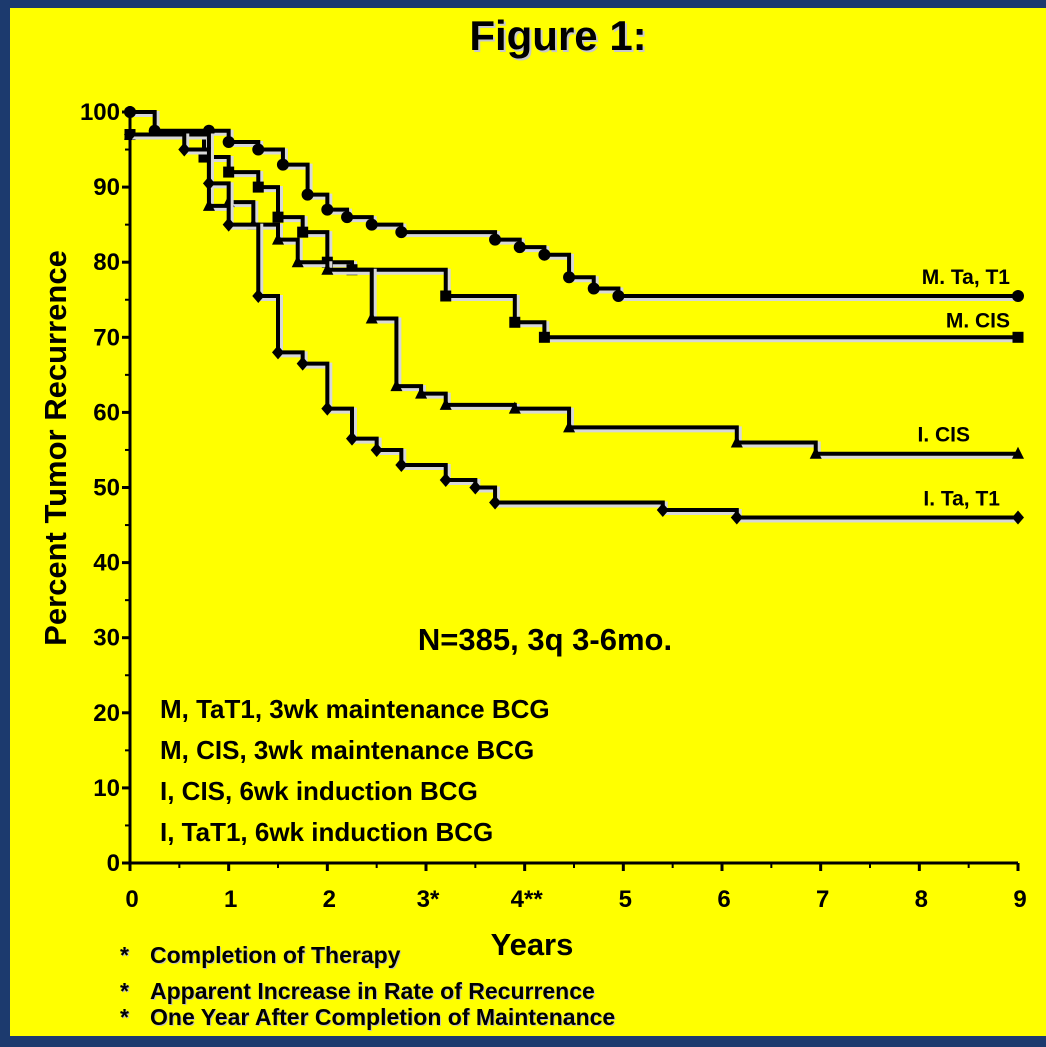 The image size is (1046, 1047). Describe the element at coordinates (347, 750) in the screenshot. I see `legend-line: M, CIS, 3wk maintenance BCG` at that location.